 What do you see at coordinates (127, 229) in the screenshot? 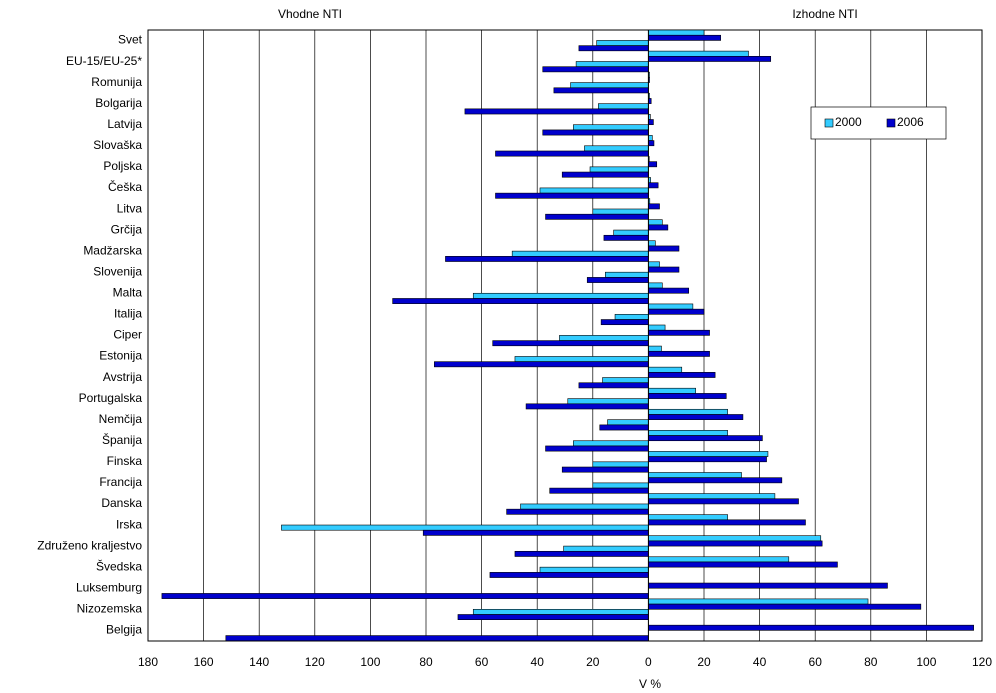
I see `category-label: Grčija` at bounding box center [127, 229].